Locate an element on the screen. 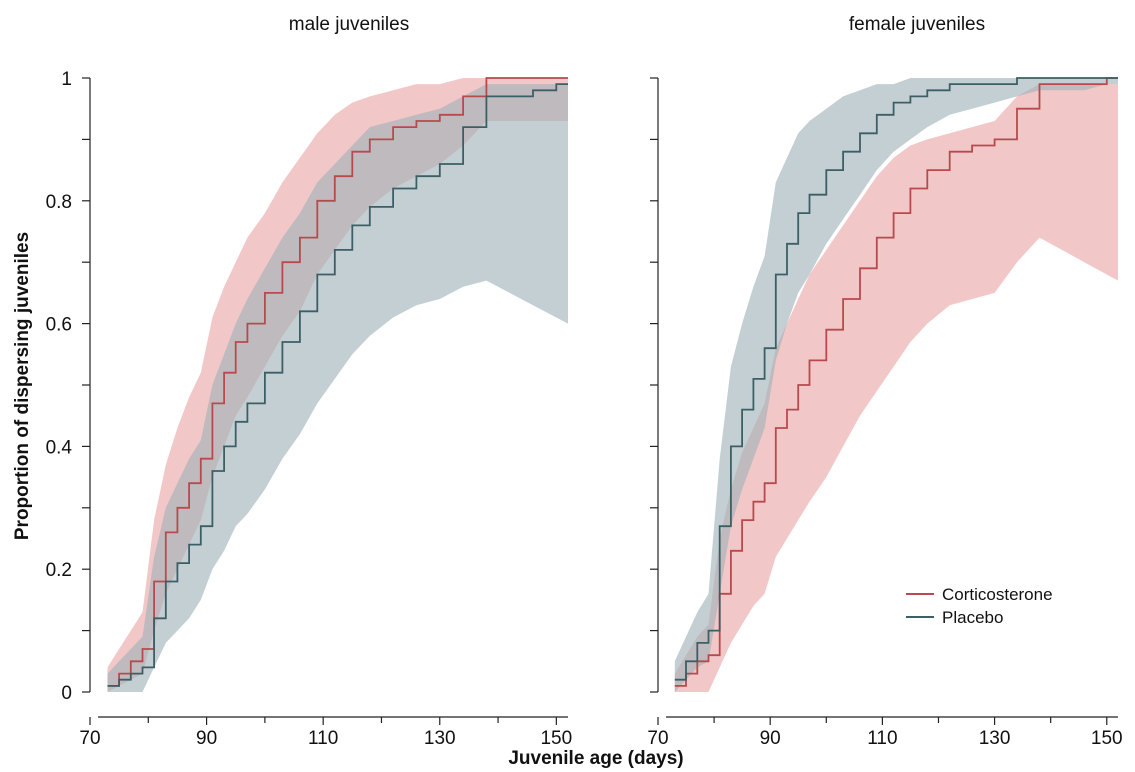  female-x-tick-label: 130 is located at coordinates (995, 738).